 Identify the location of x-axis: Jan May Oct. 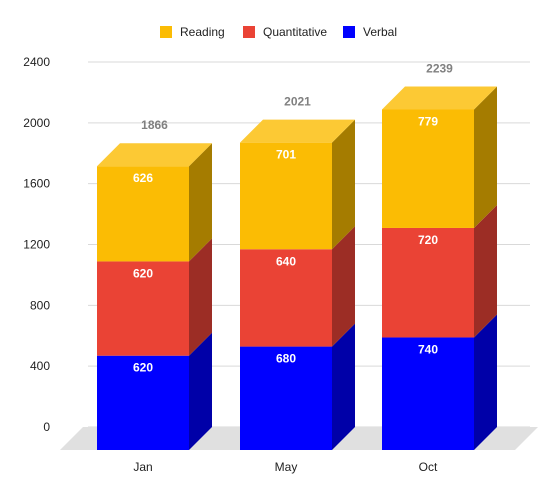
(285, 467).